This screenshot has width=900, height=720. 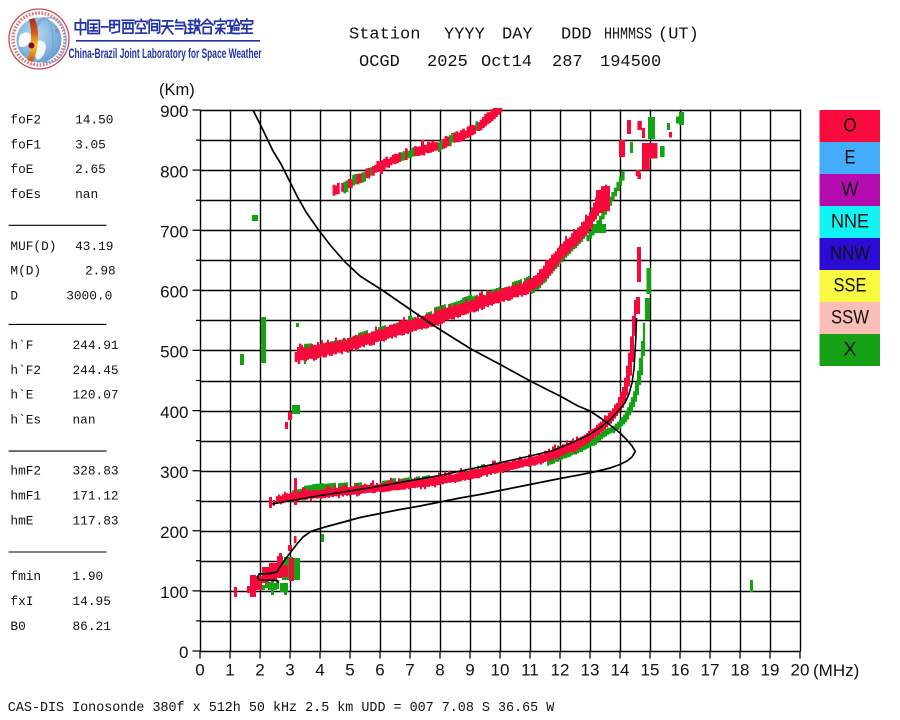 I want to click on svg-text: DDD, so click(x=576, y=35).